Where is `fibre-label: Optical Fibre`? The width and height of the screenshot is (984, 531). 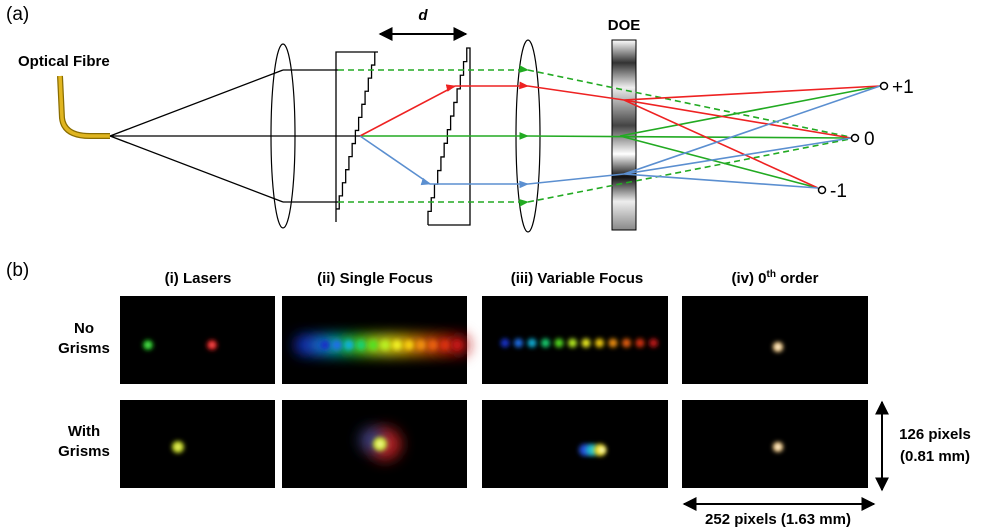 fibre-label: Optical Fibre is located at coordinates (64, 61).